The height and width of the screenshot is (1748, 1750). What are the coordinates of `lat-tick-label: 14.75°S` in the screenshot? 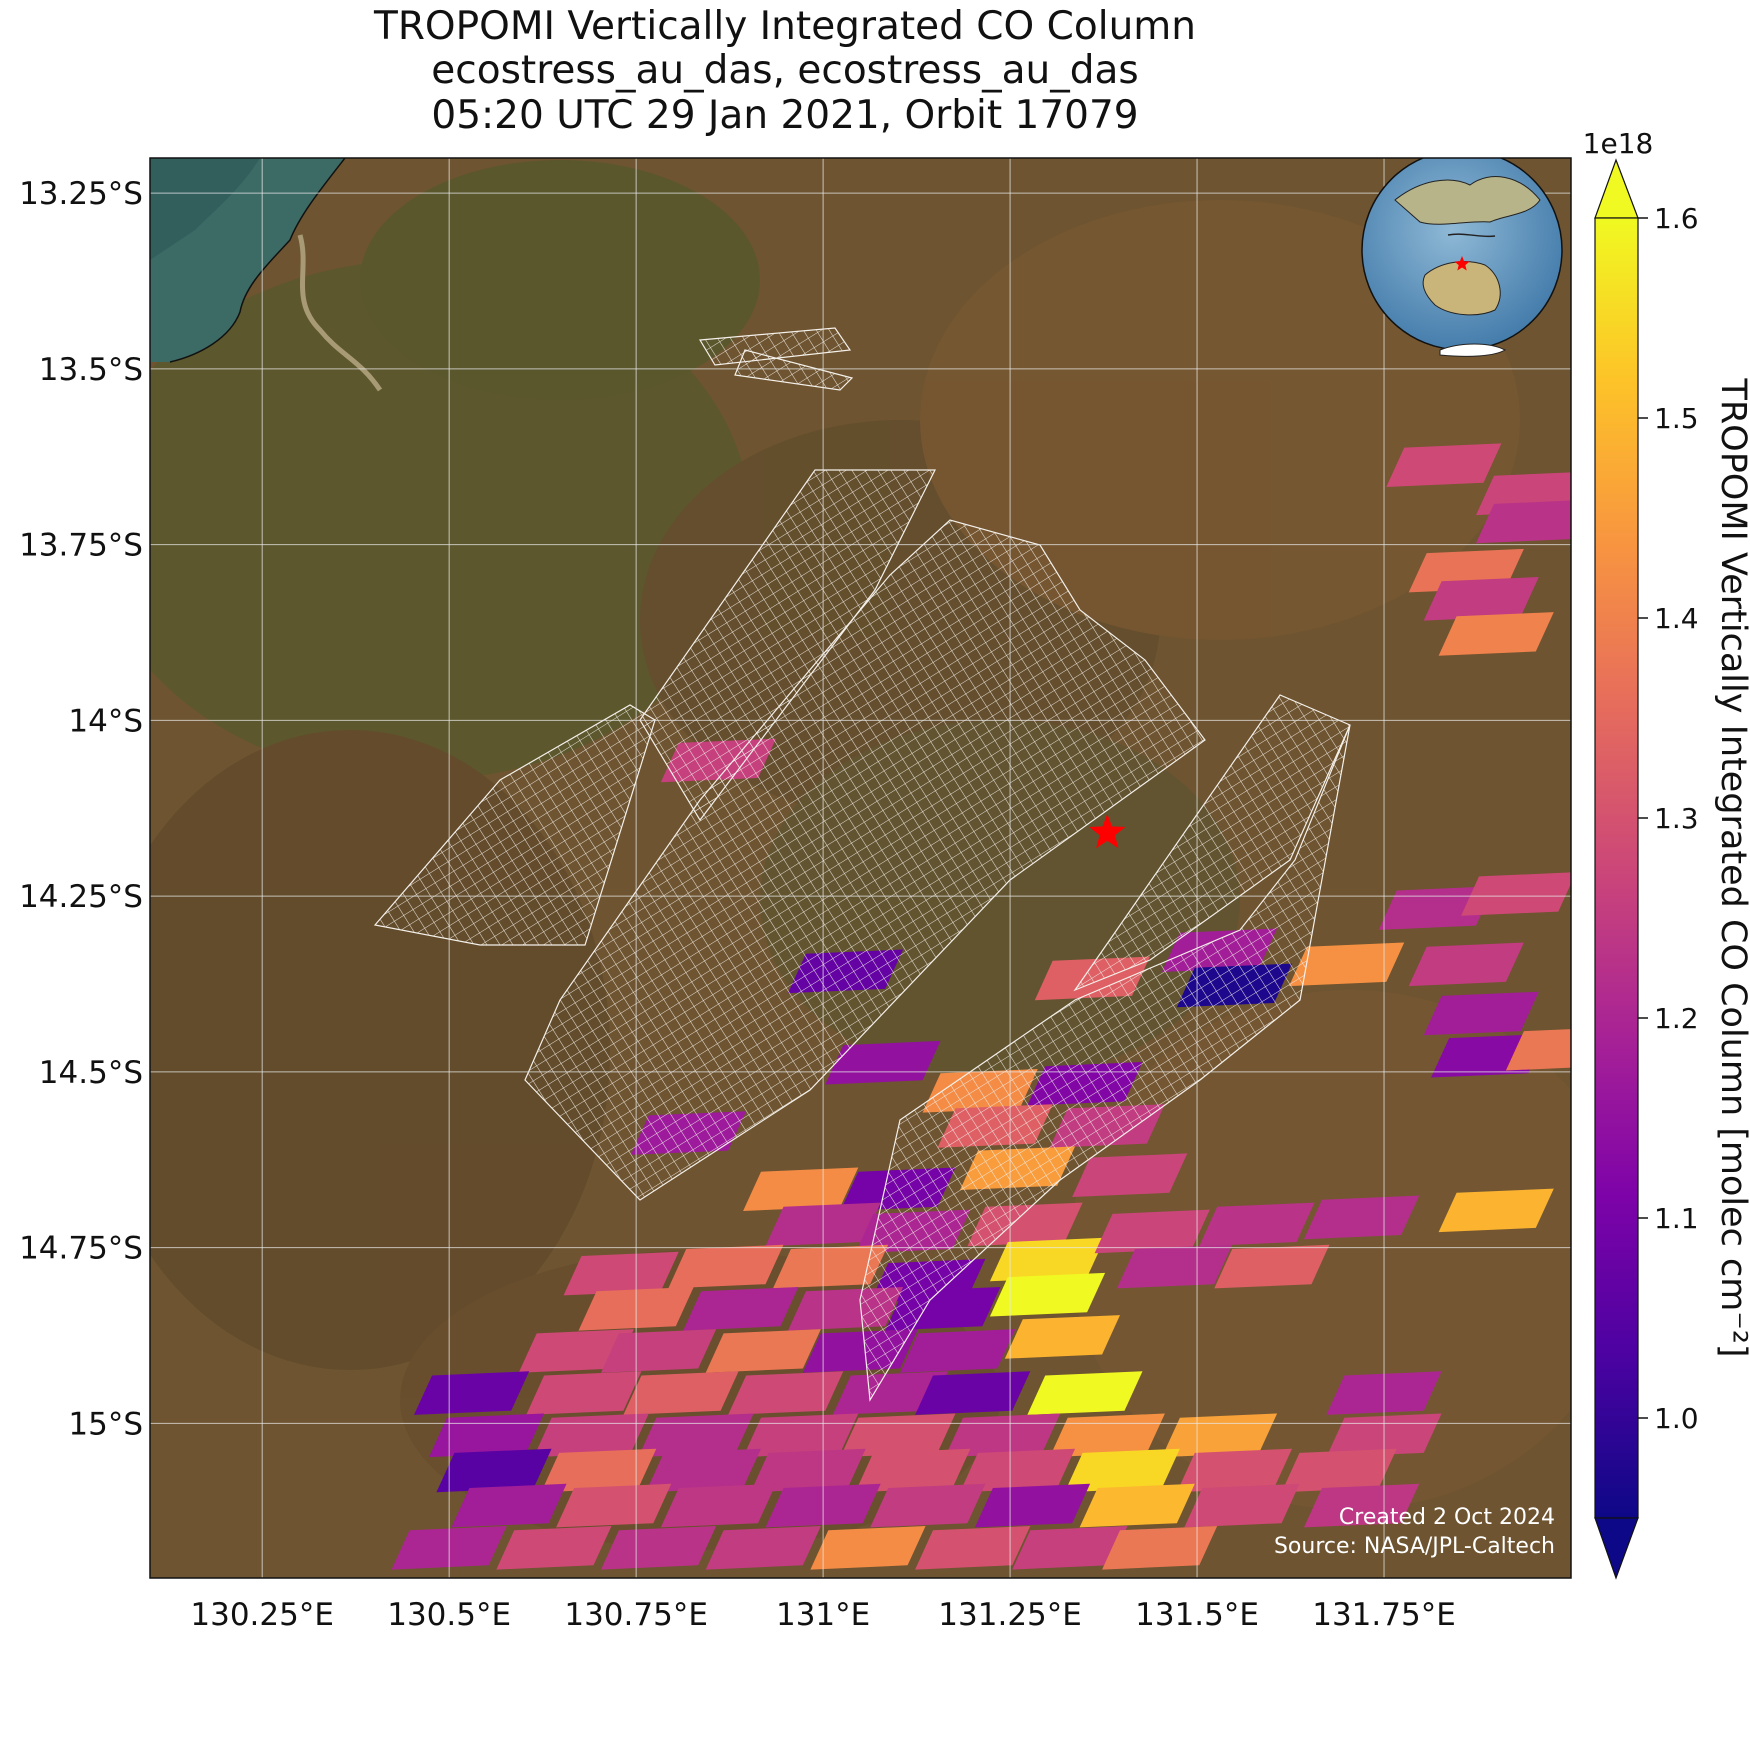 It's located at (81, 1249).